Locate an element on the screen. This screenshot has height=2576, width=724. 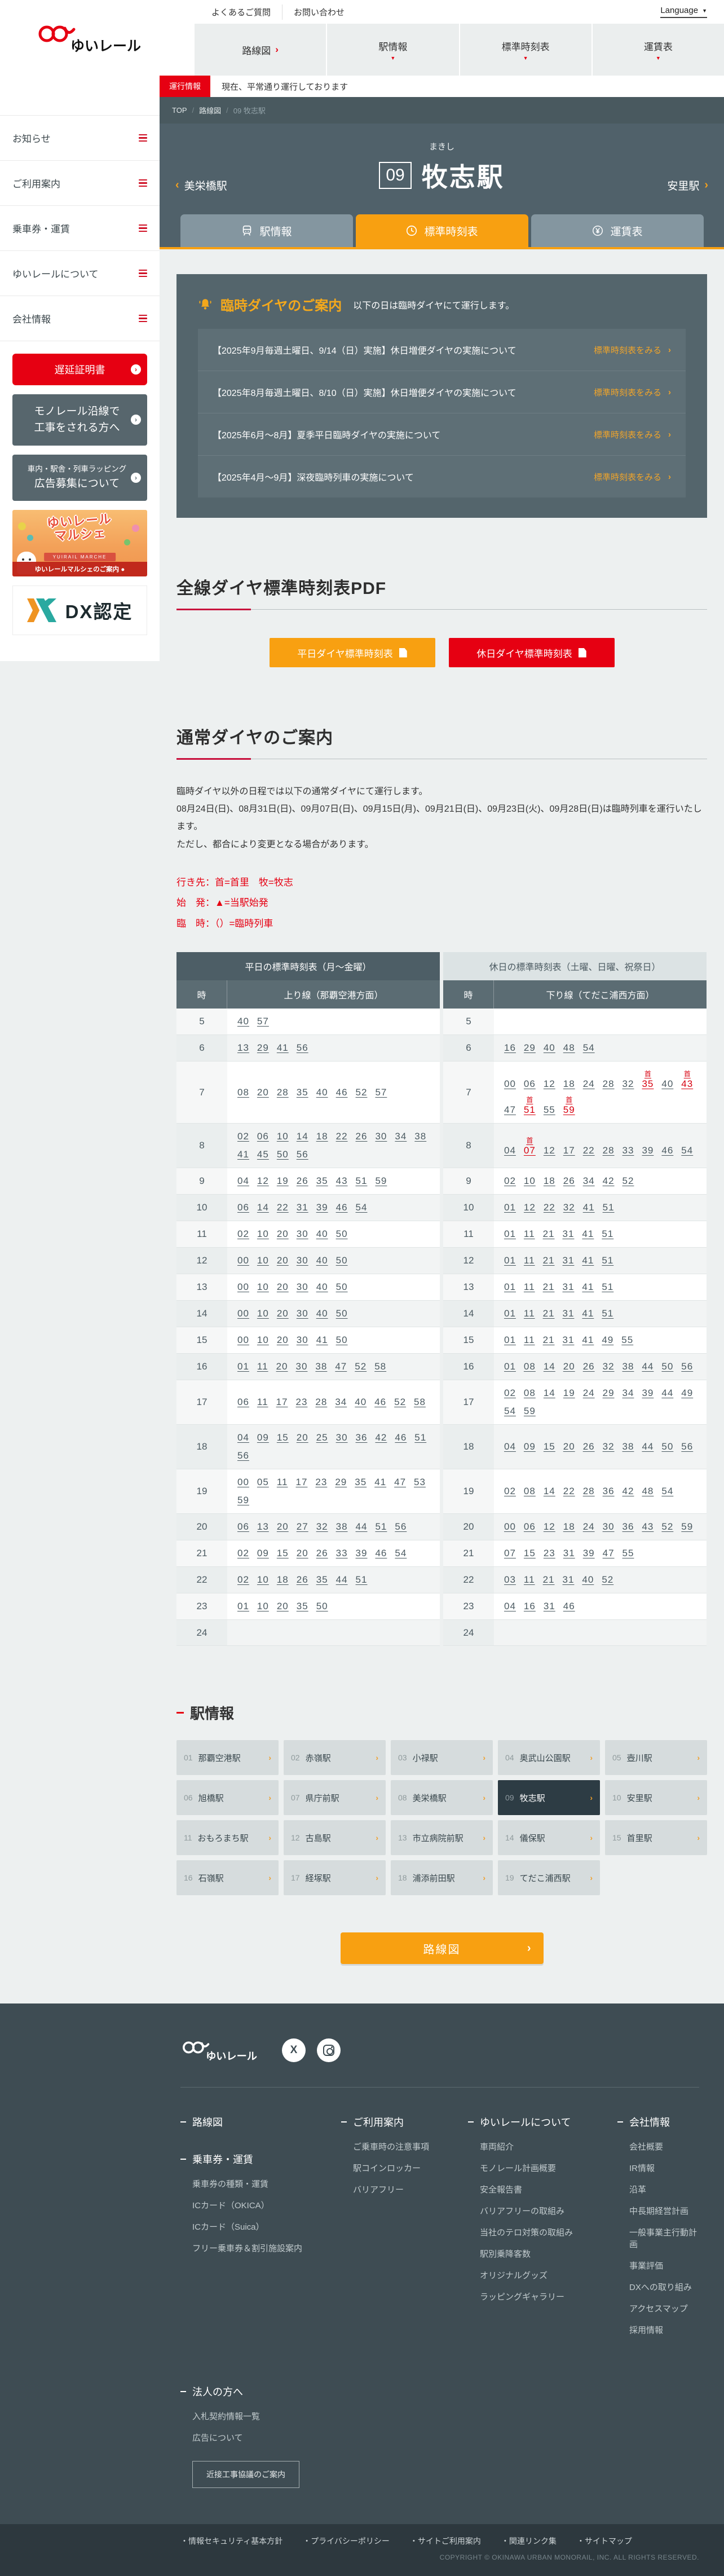
station-card-17: 17 経塚駅 › is located at coordinates (335, 1878).